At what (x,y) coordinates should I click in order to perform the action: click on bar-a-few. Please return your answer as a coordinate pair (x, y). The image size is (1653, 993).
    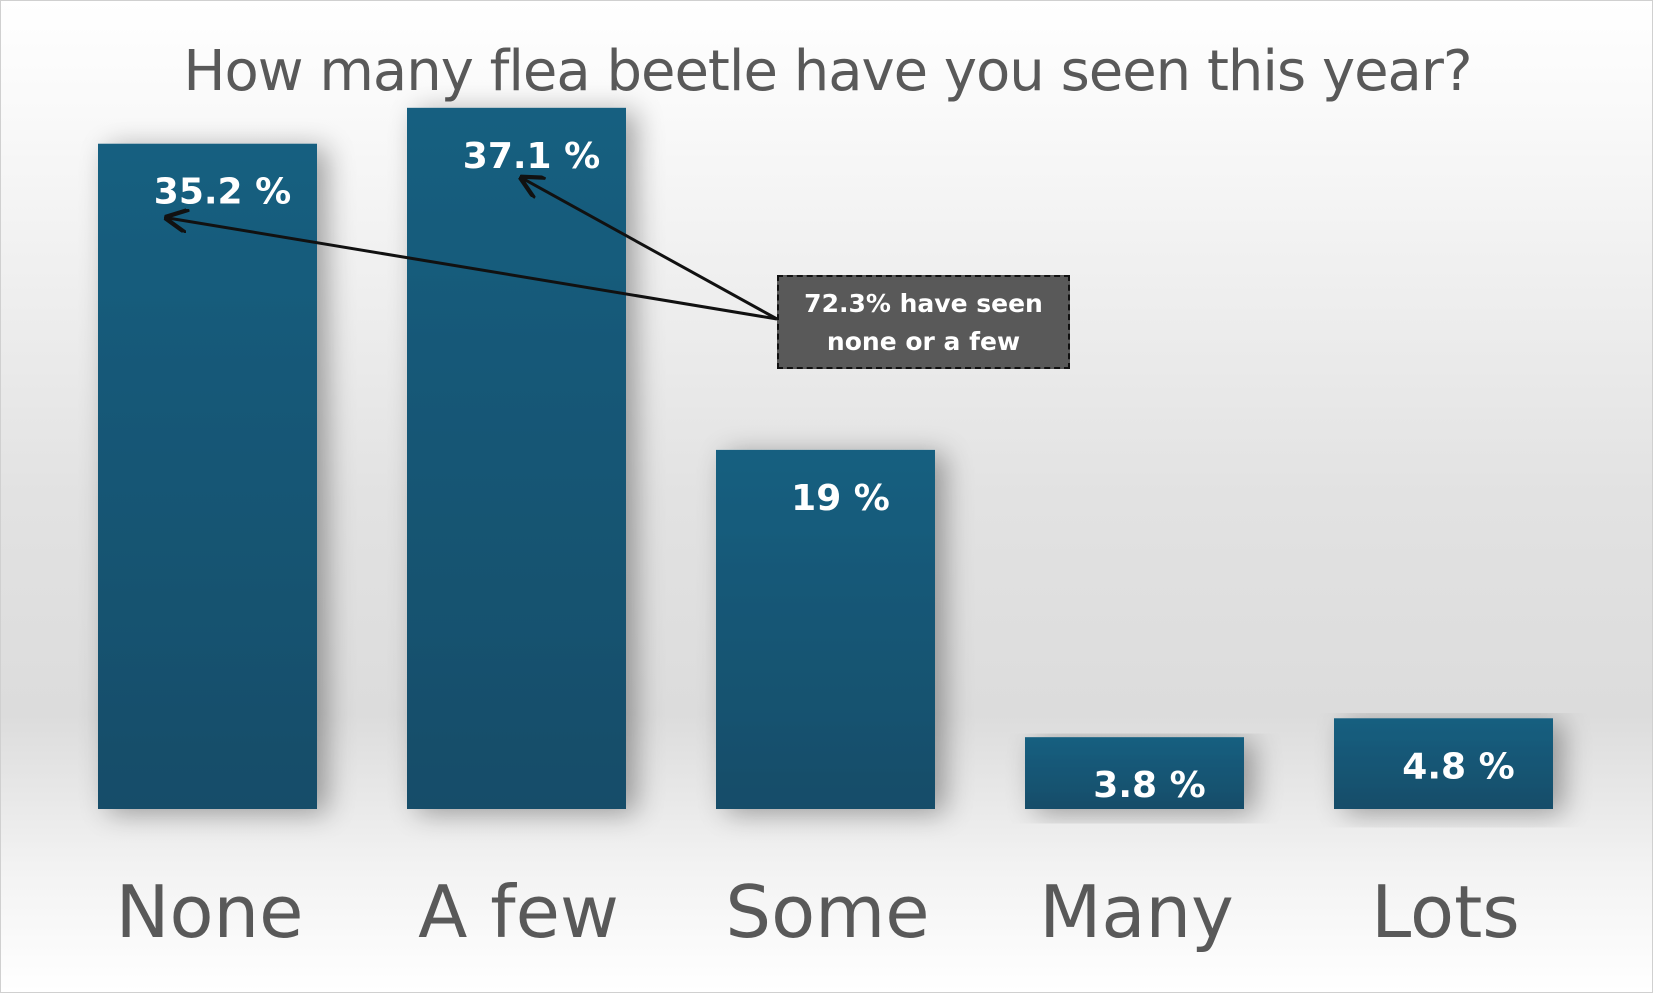
    Looking at the image, I should click on (516, 458).